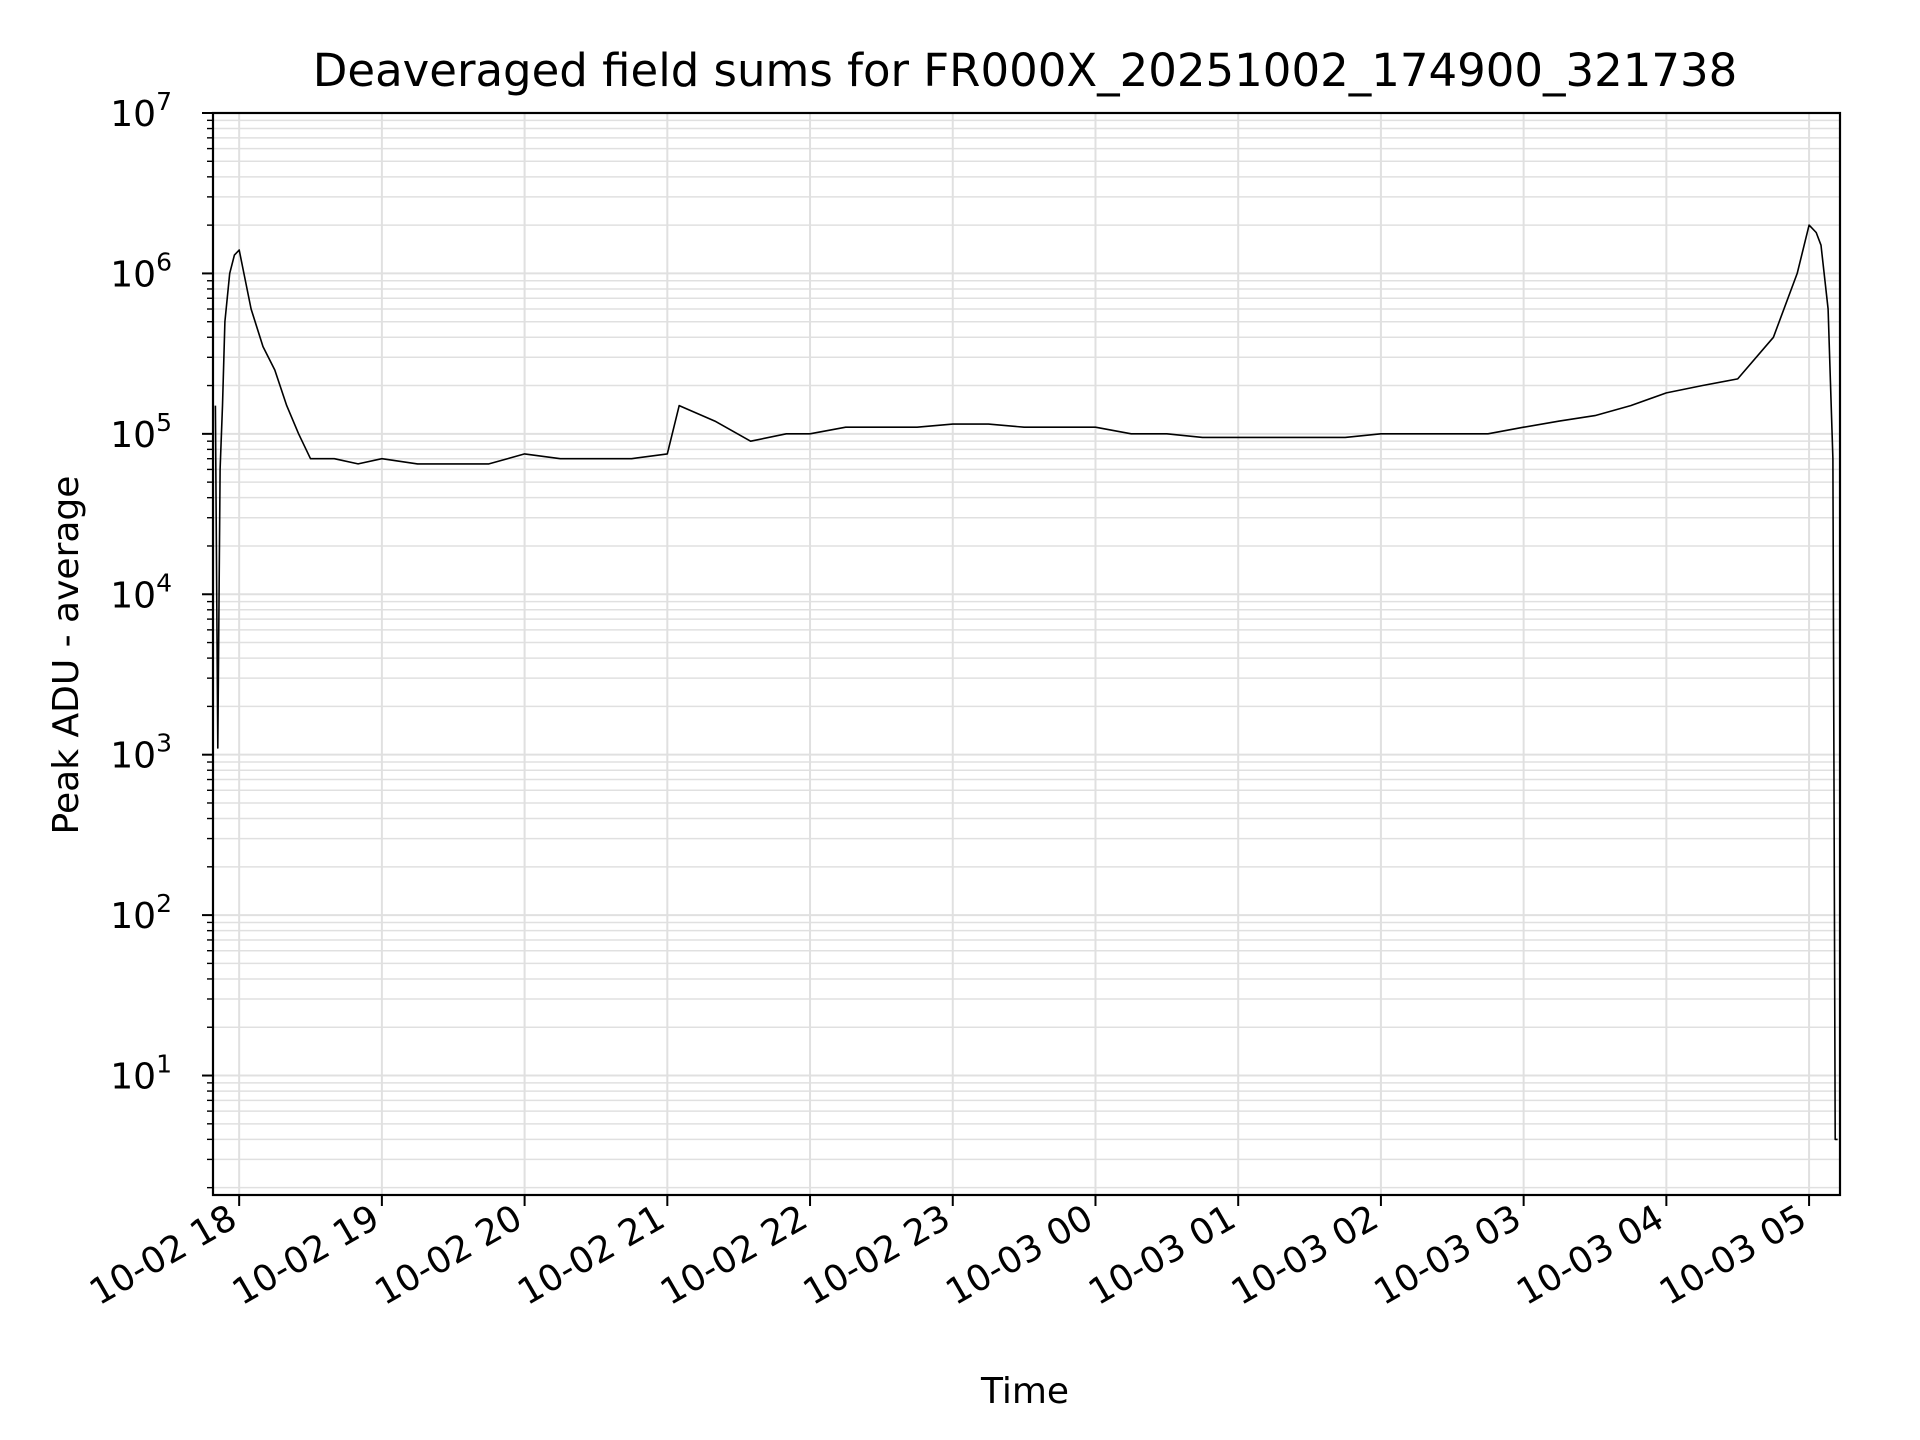 This screenshot has height=1440, width=1920. What do you see at coordinates (66, 655) in the screenshot?
I see `y-axis-label: Peak ADU - average` at bounding box center [66, 655].